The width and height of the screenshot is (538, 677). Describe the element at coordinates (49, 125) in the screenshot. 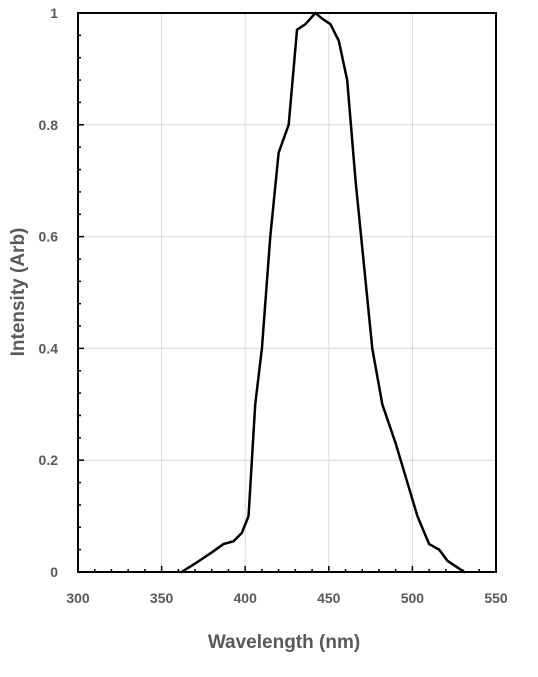

I see `y-tick-label: 0.8` at that location.